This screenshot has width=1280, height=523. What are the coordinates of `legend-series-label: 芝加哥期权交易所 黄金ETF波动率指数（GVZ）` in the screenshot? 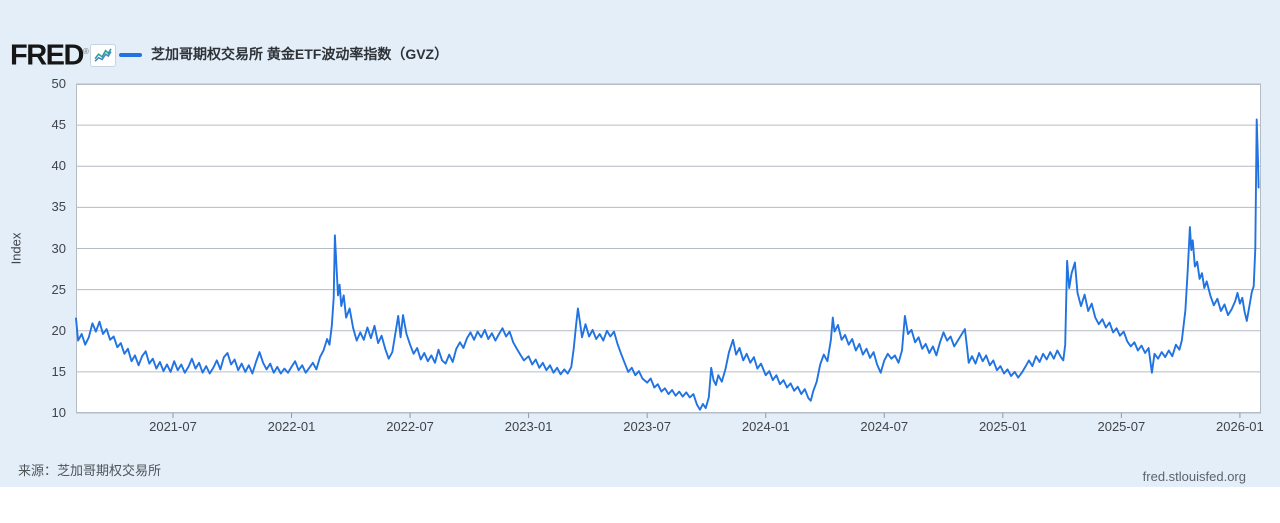 It's located at (300, 54).